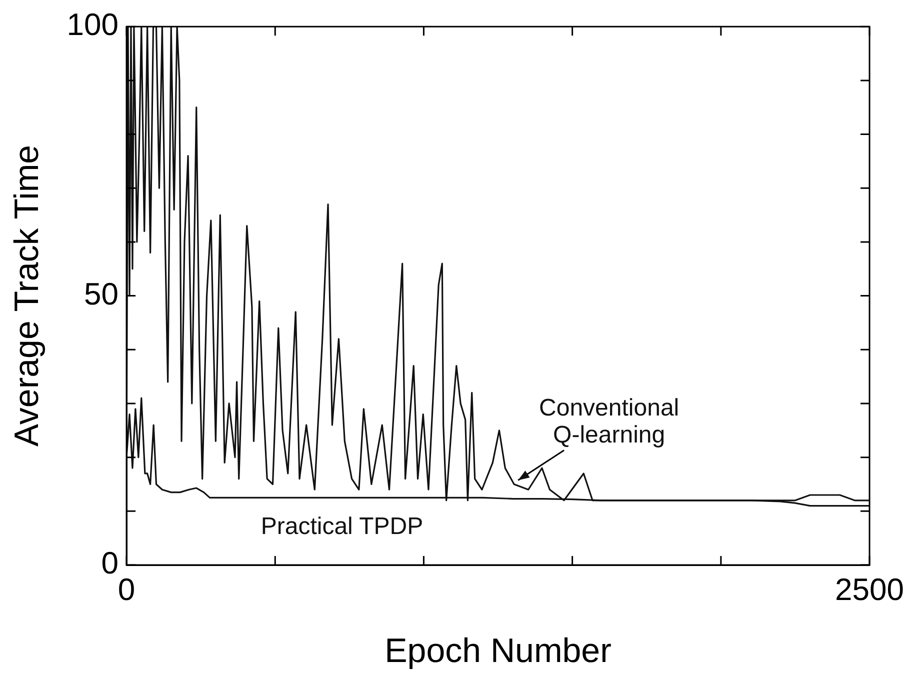 Image resolution: width=912 pixels, height=685 pixels. I want to click on series-label: Conventional Q-learning, so click(609, 421).